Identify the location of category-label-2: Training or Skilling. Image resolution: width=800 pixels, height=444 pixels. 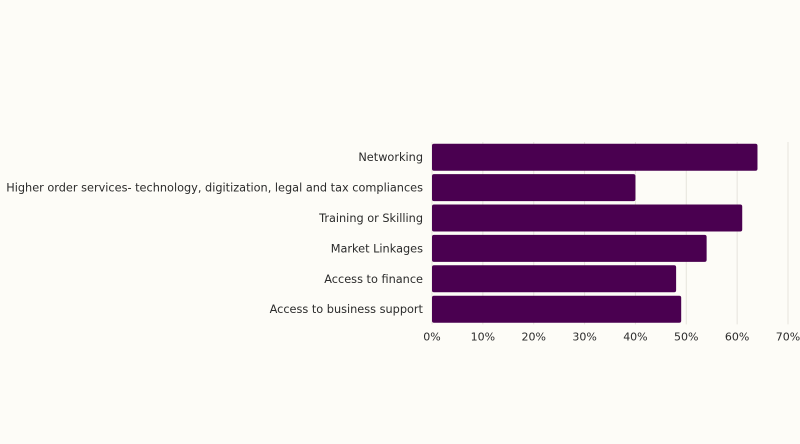
(370, 218).